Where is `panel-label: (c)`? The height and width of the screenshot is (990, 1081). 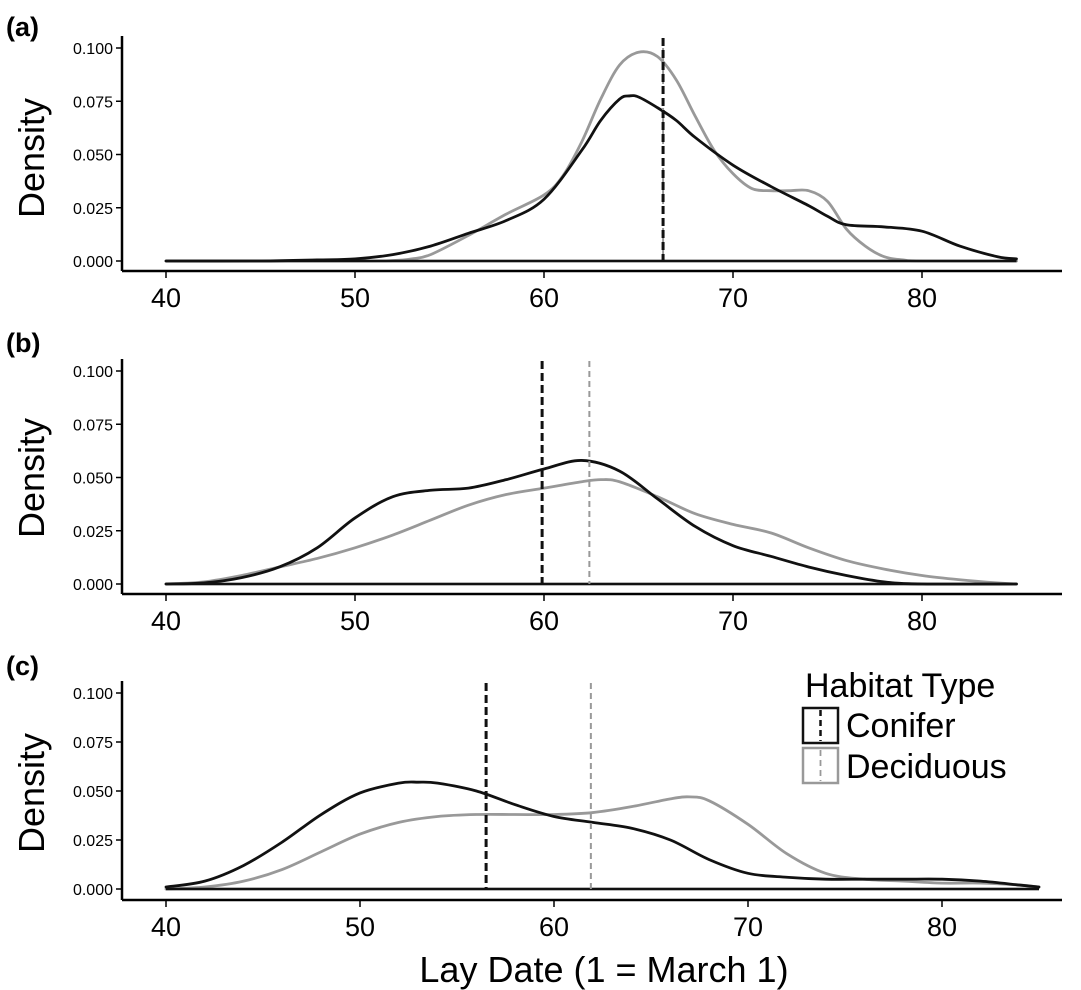 panel-label: (c) is located at coordinates (22, 666).